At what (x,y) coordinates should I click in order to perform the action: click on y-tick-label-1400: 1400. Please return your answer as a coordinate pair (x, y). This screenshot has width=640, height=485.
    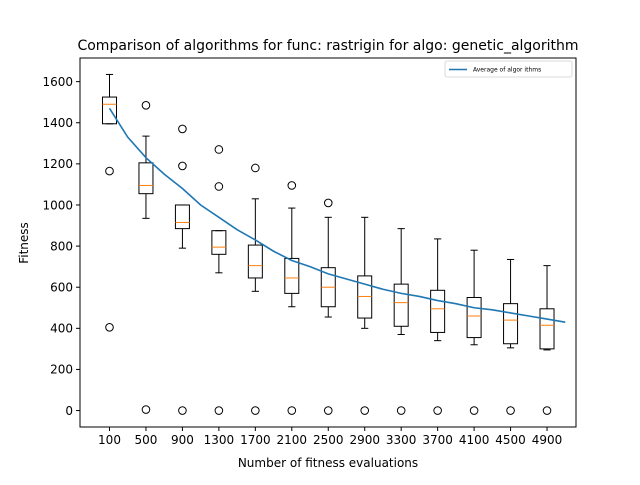
    Looking at the image, I should click on (57, 123).